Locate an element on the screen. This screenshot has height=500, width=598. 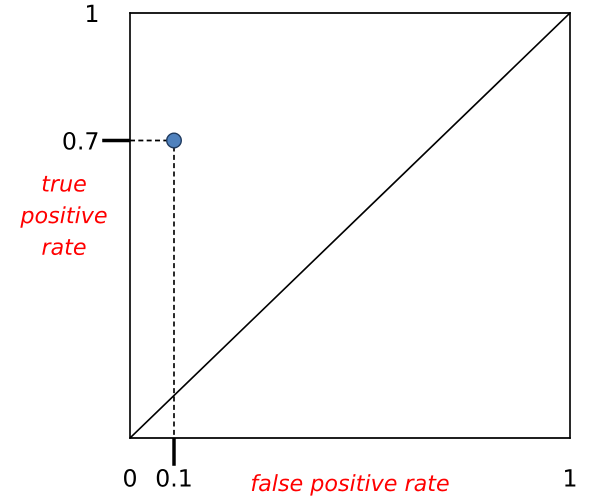
y-tick-label: 0.7 is located at coordinates (80, 141).